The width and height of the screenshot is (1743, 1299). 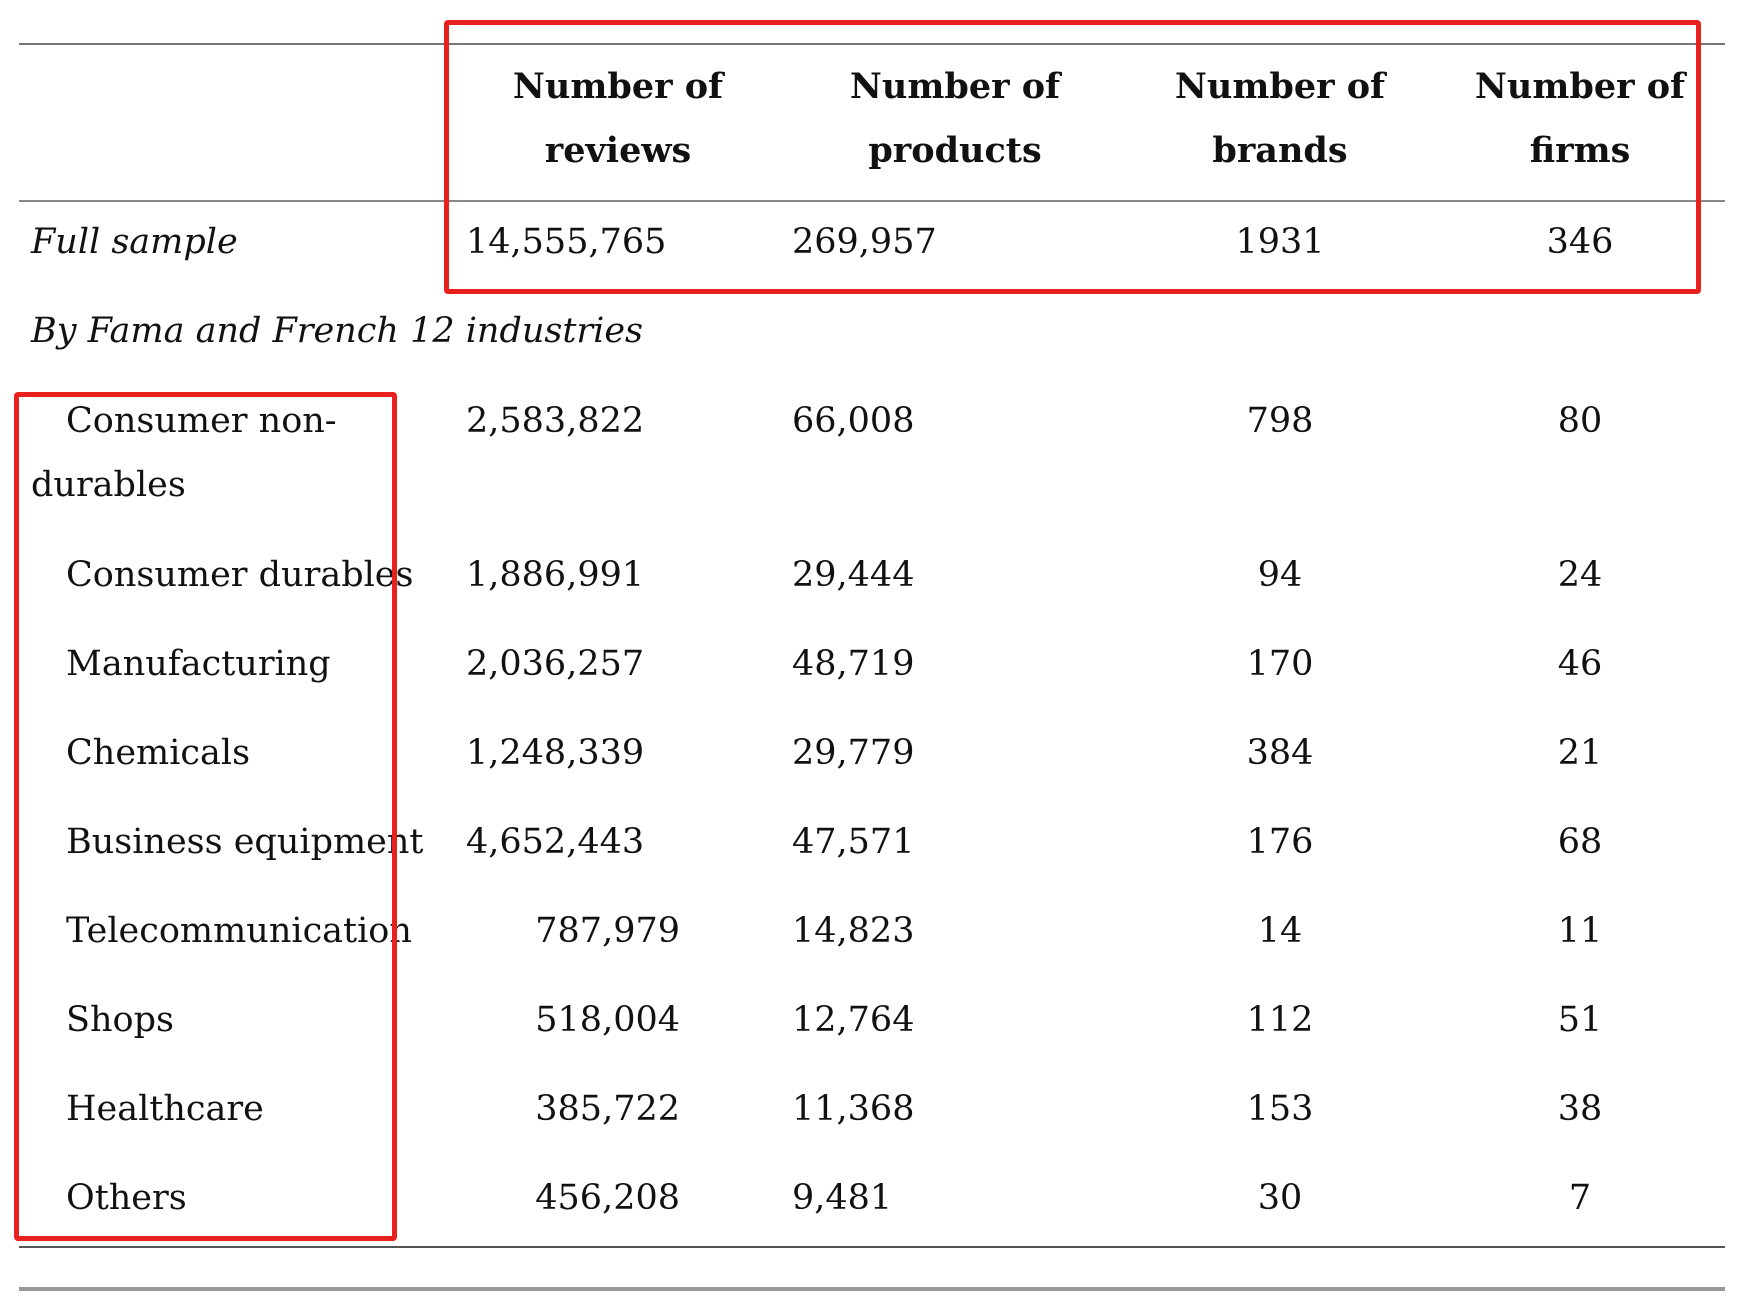 I want to click on row-firms: 21, so click(x=1580, y=753).